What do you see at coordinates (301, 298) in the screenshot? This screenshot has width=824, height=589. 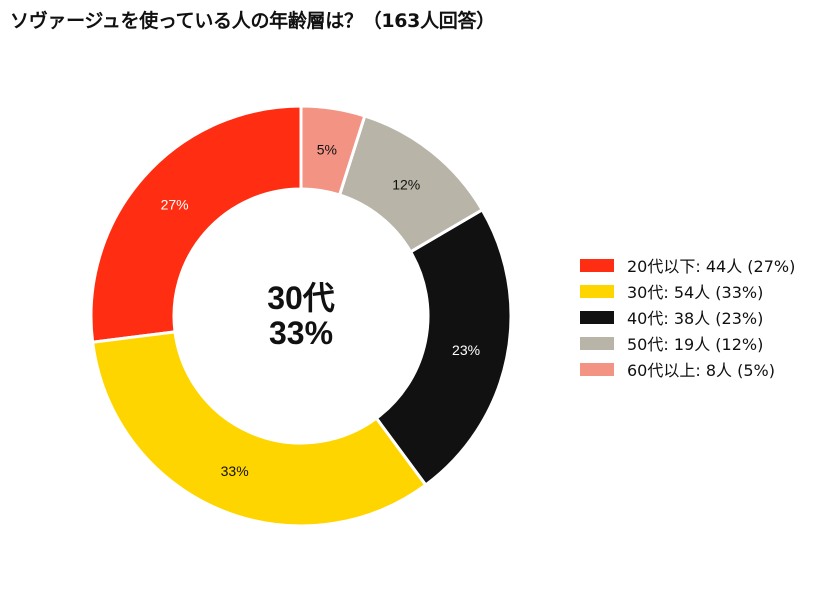 I see `center-label-category: 30代` at bounding box center [301, 298].